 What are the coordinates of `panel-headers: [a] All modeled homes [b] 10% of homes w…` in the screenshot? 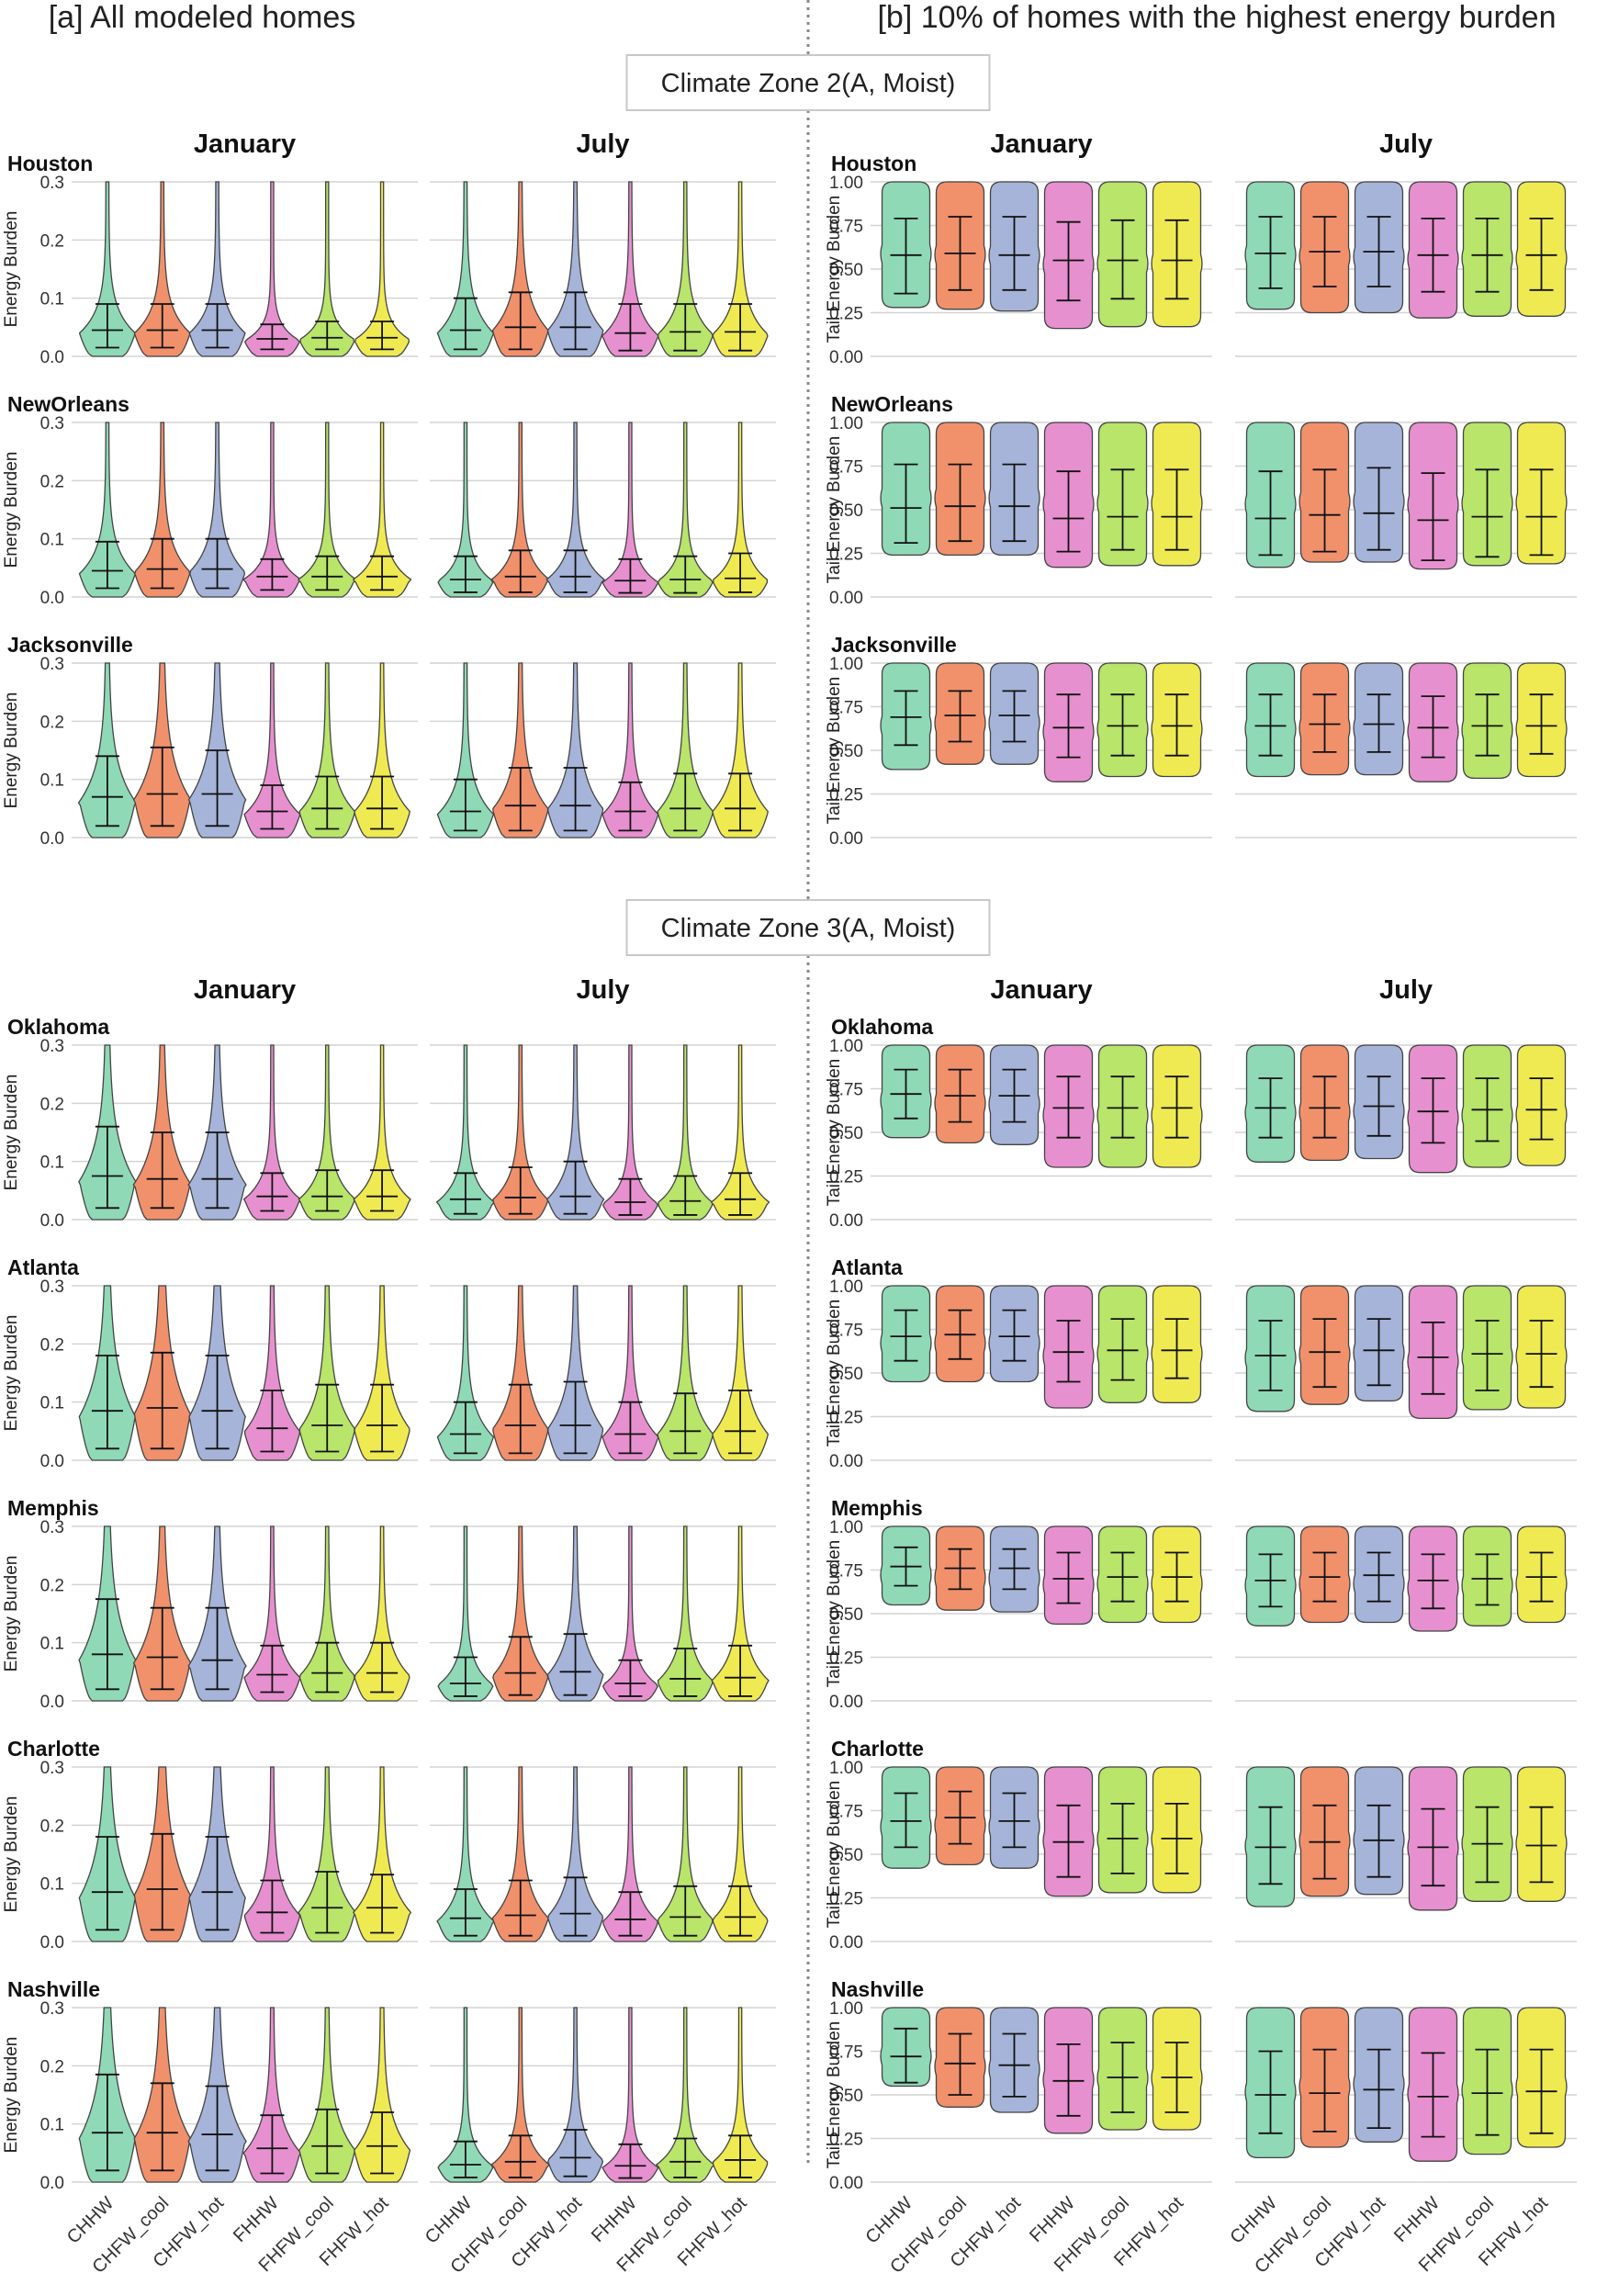 It's located at (803, 17).